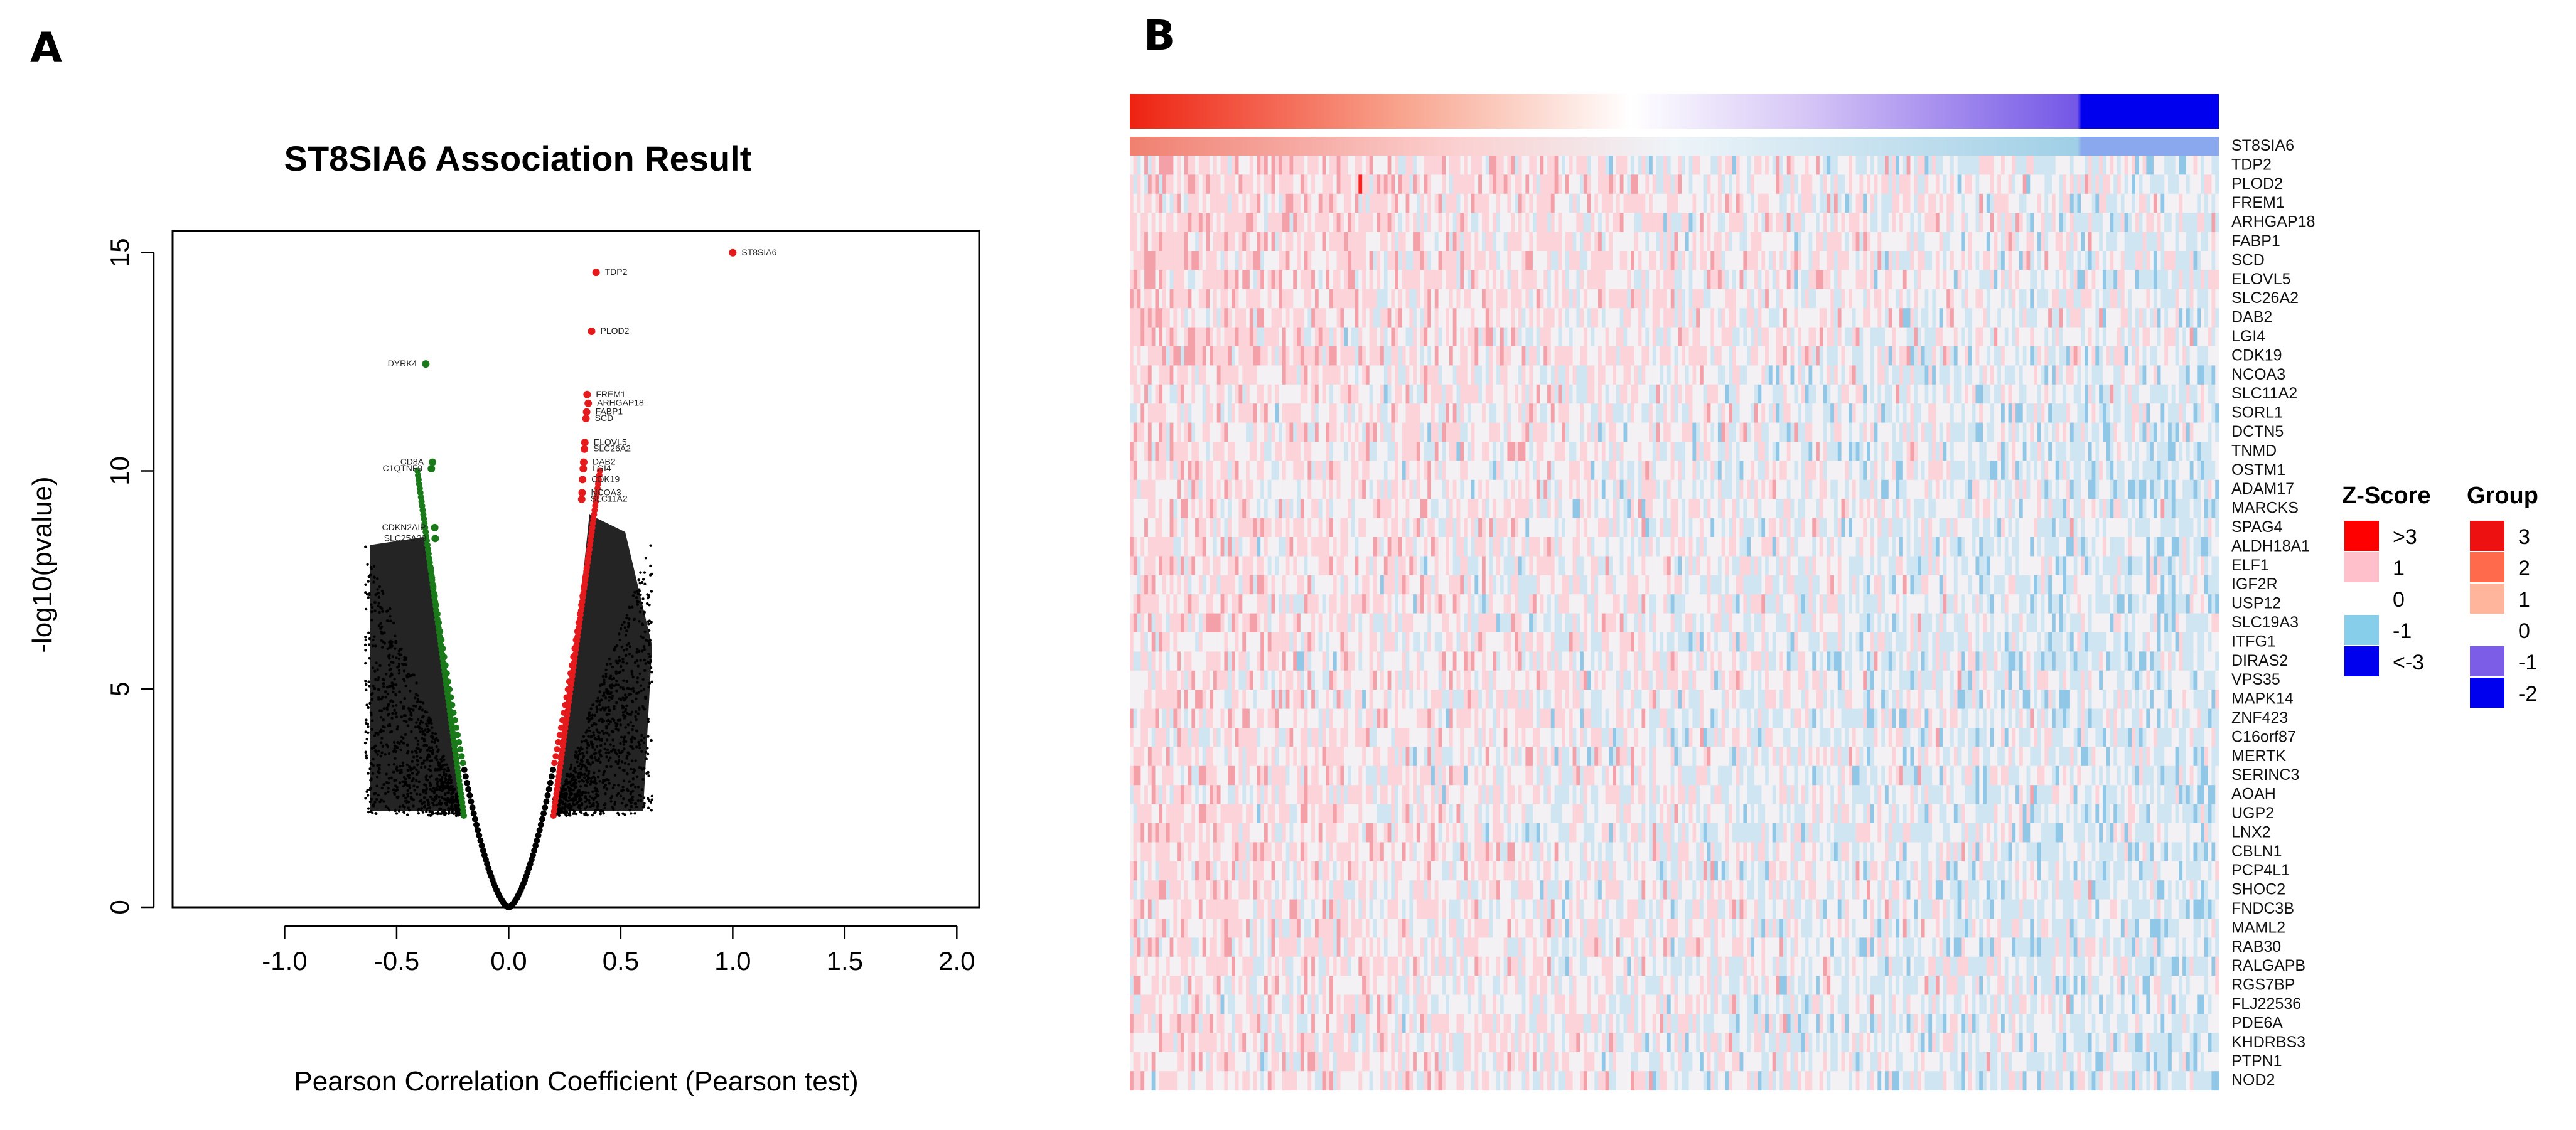 The width and height of the screenshot is (2576, 1130). Describe the element at coordinates (431, 469) in the screenshot. I see `labeled-point` at that location.